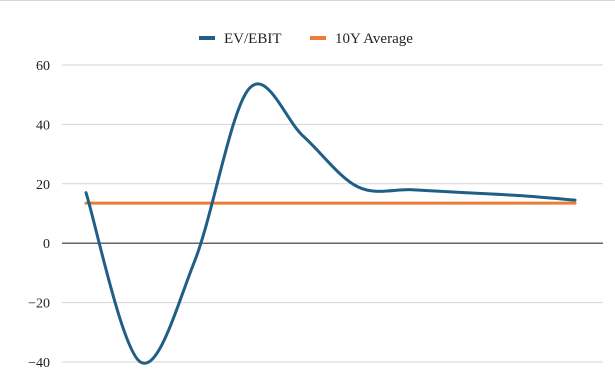 This screenshot has width=615, height=389. What do you see at coordinates (43, 66) in the screenshot?
I see `y-tick-label: 60` at bounding box center [43, 66].